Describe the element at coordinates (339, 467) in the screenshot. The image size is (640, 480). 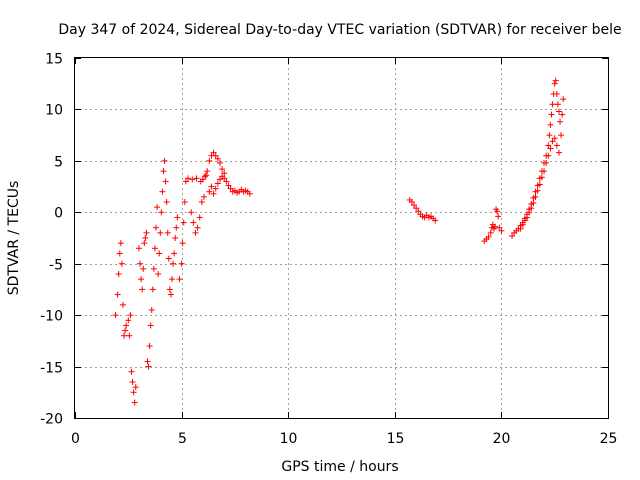
I see `x-axis-label: GPS time / hours` at that location.